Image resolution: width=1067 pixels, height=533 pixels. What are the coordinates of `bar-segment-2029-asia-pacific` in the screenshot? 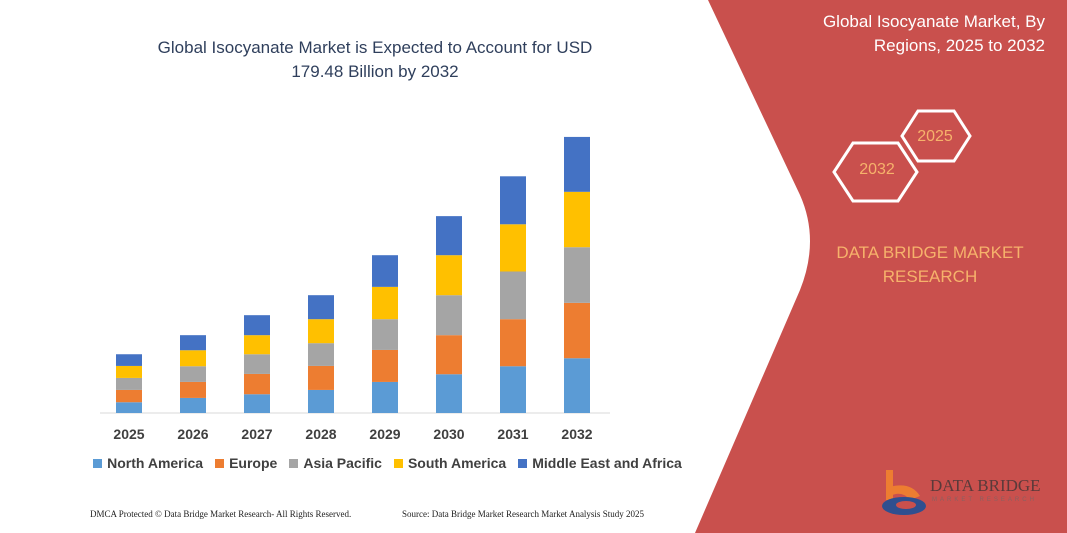 It's located at (385, 334).